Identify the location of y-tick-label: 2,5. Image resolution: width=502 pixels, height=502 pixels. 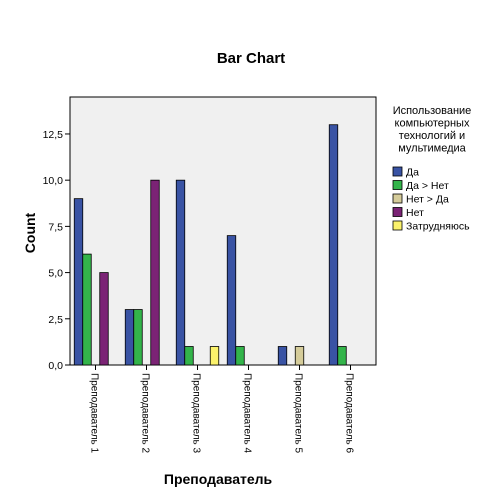
(55, 320).